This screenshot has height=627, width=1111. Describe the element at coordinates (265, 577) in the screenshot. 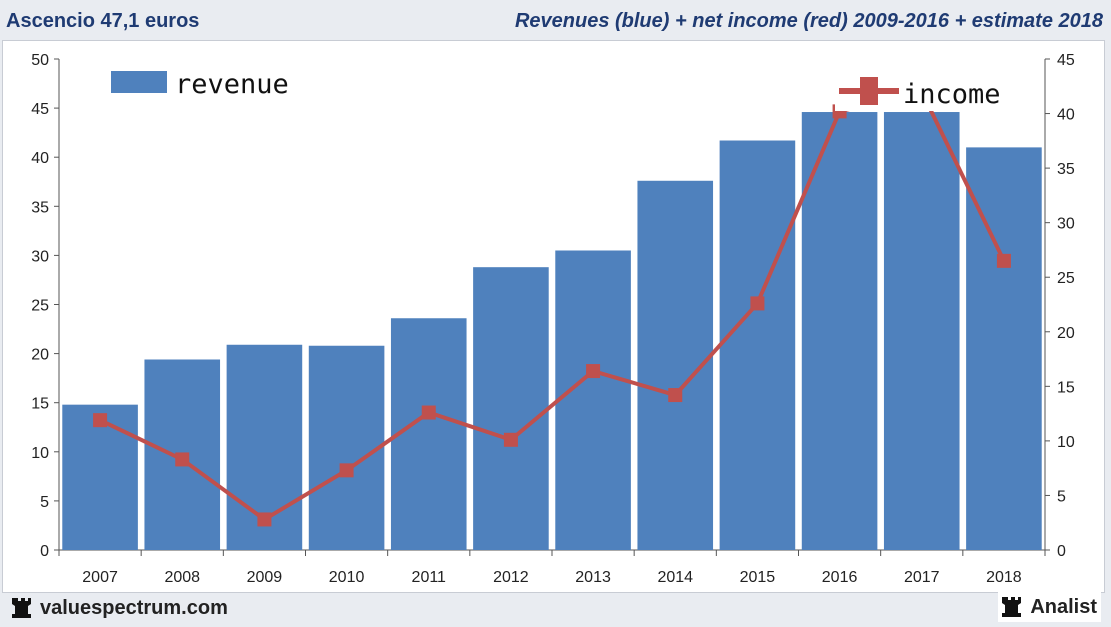

I see `x-tick-label: 2009` at that location.